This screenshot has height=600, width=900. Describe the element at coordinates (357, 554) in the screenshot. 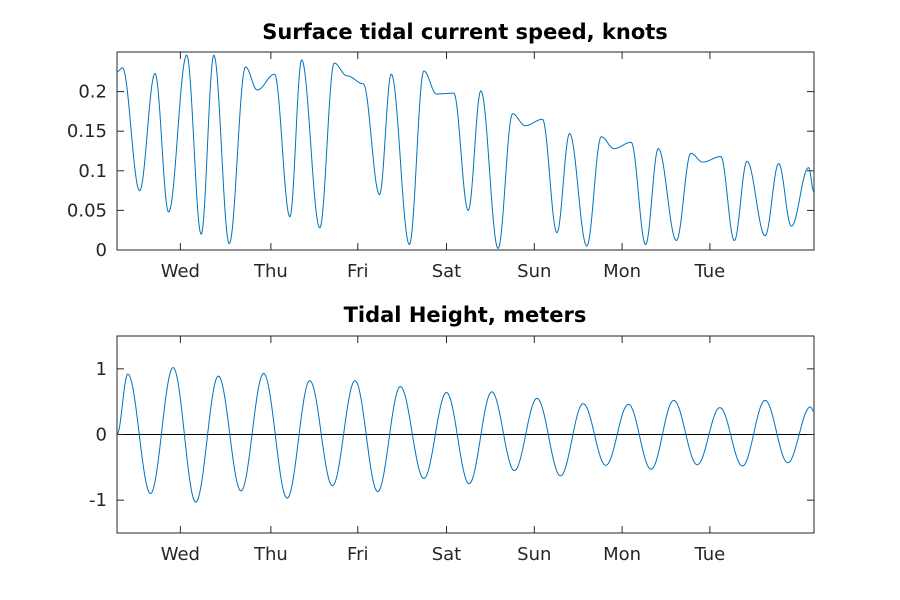

I see `tidal-height-x-tick-label: Fri` at that location.